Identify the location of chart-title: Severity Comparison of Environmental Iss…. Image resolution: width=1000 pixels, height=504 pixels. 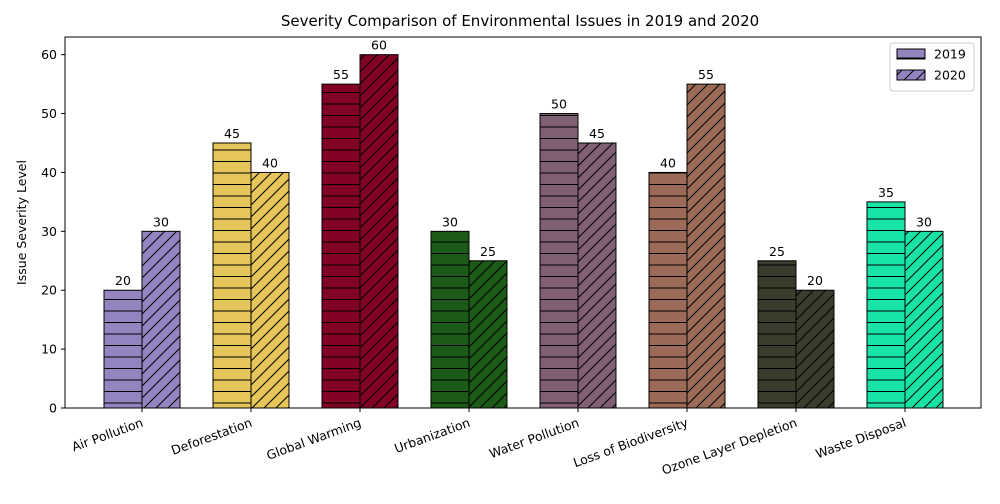
(520, 21).